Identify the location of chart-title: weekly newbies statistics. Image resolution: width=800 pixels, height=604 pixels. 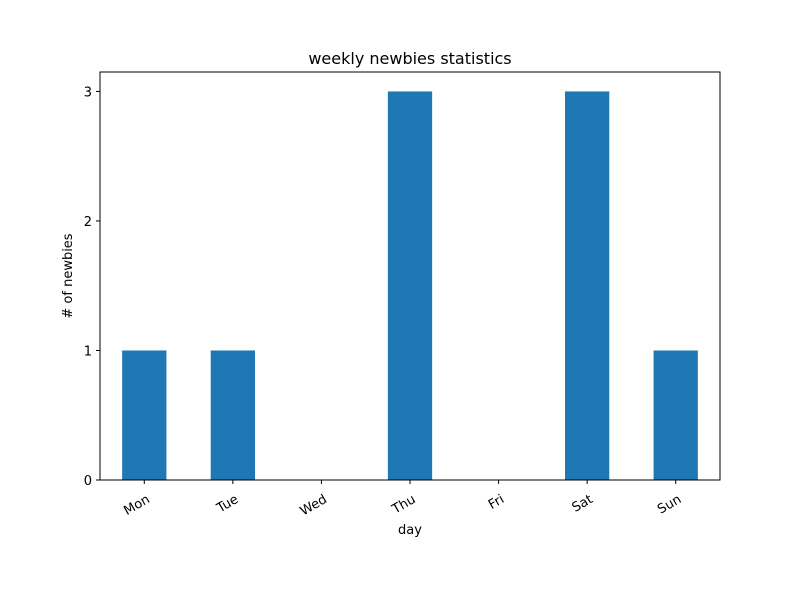
(409, 58).